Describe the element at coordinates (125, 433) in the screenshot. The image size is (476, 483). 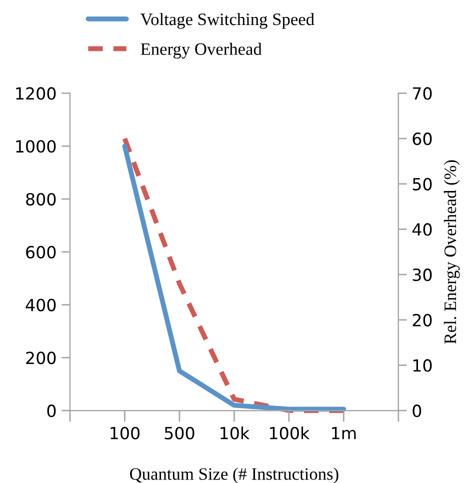
I see `x-tick-label: 100` at that location.